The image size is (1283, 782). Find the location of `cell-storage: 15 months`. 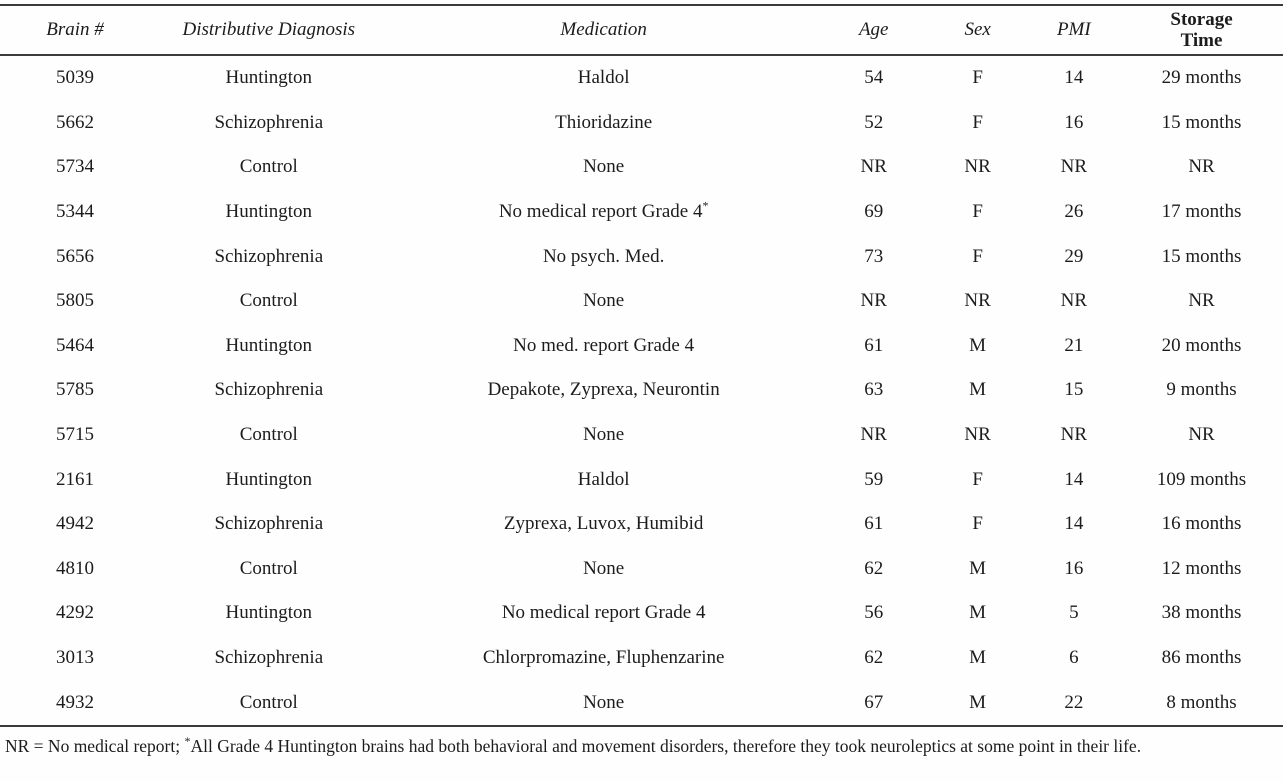

cell-storage: 15 months is located at coordinates (1201, 122).